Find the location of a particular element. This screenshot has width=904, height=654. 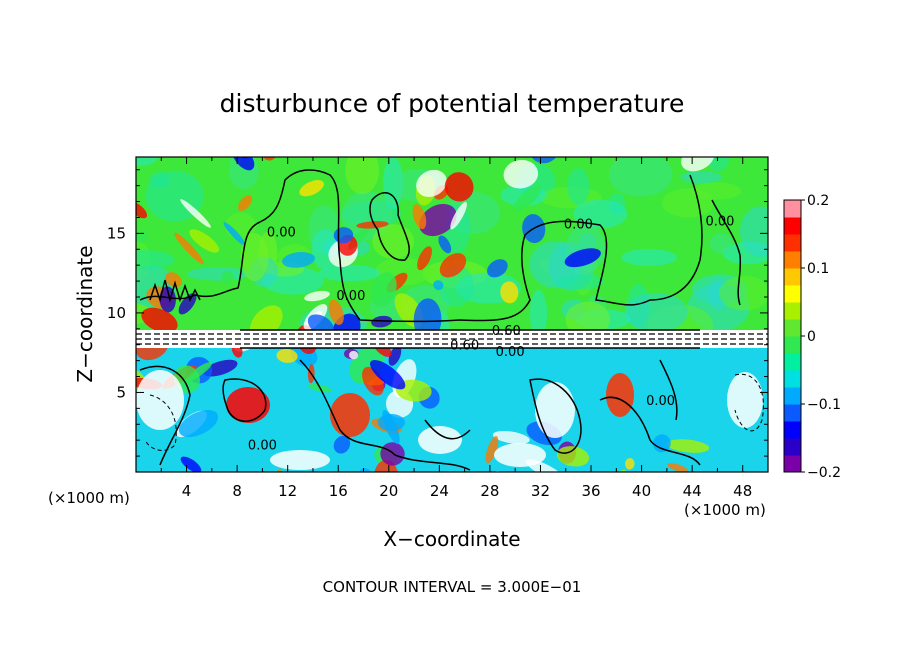

x-tick-label: 8 is located at coordinates (237, 491).